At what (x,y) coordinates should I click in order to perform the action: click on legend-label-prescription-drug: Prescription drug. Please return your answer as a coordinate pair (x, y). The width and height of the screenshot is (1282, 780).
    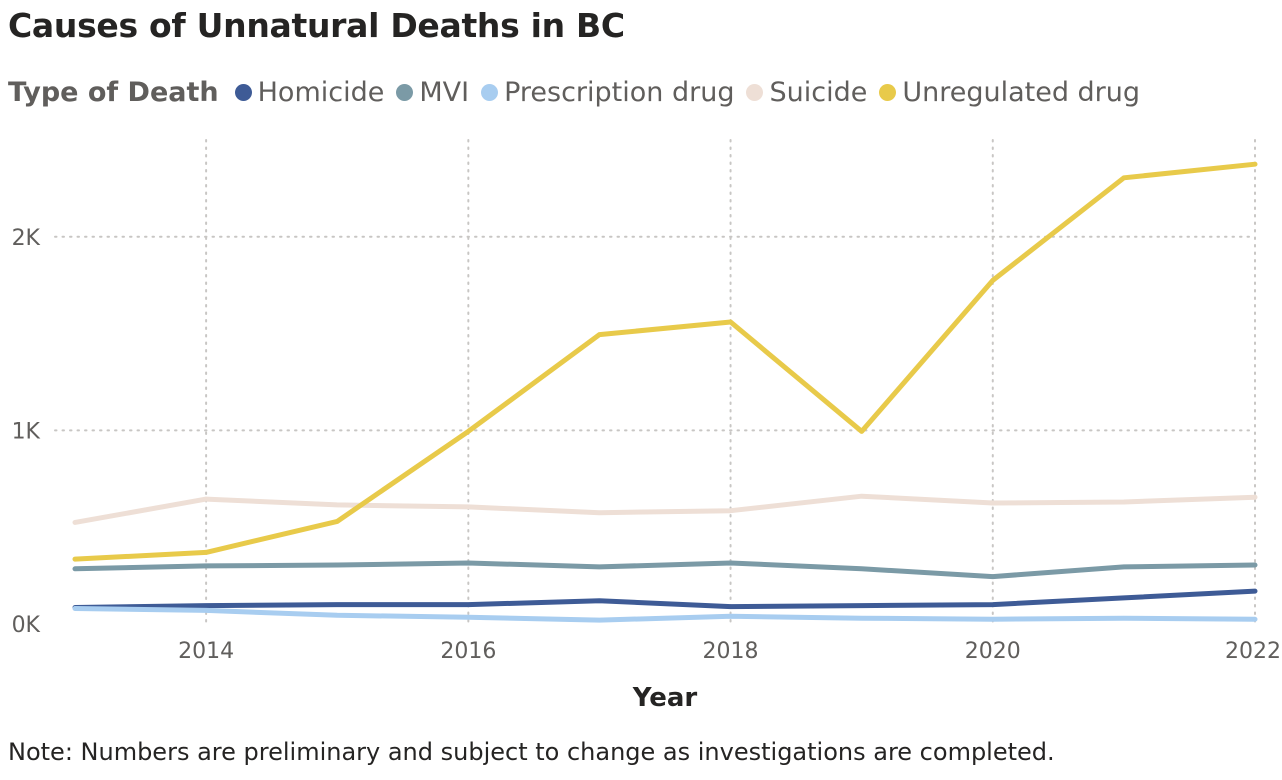
    Looking at the image, I should click on (619, 92).